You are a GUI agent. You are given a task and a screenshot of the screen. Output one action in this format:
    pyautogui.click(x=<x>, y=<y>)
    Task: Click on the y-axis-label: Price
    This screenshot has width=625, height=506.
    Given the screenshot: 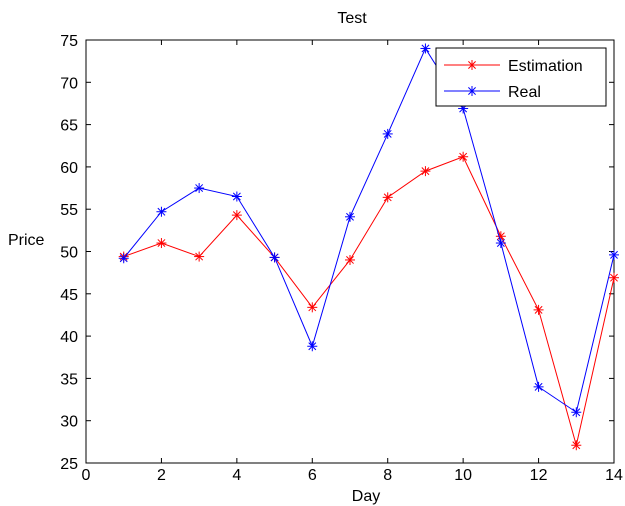 What is the action you would take?
    pyautogui.click(x=26, y=240)
    